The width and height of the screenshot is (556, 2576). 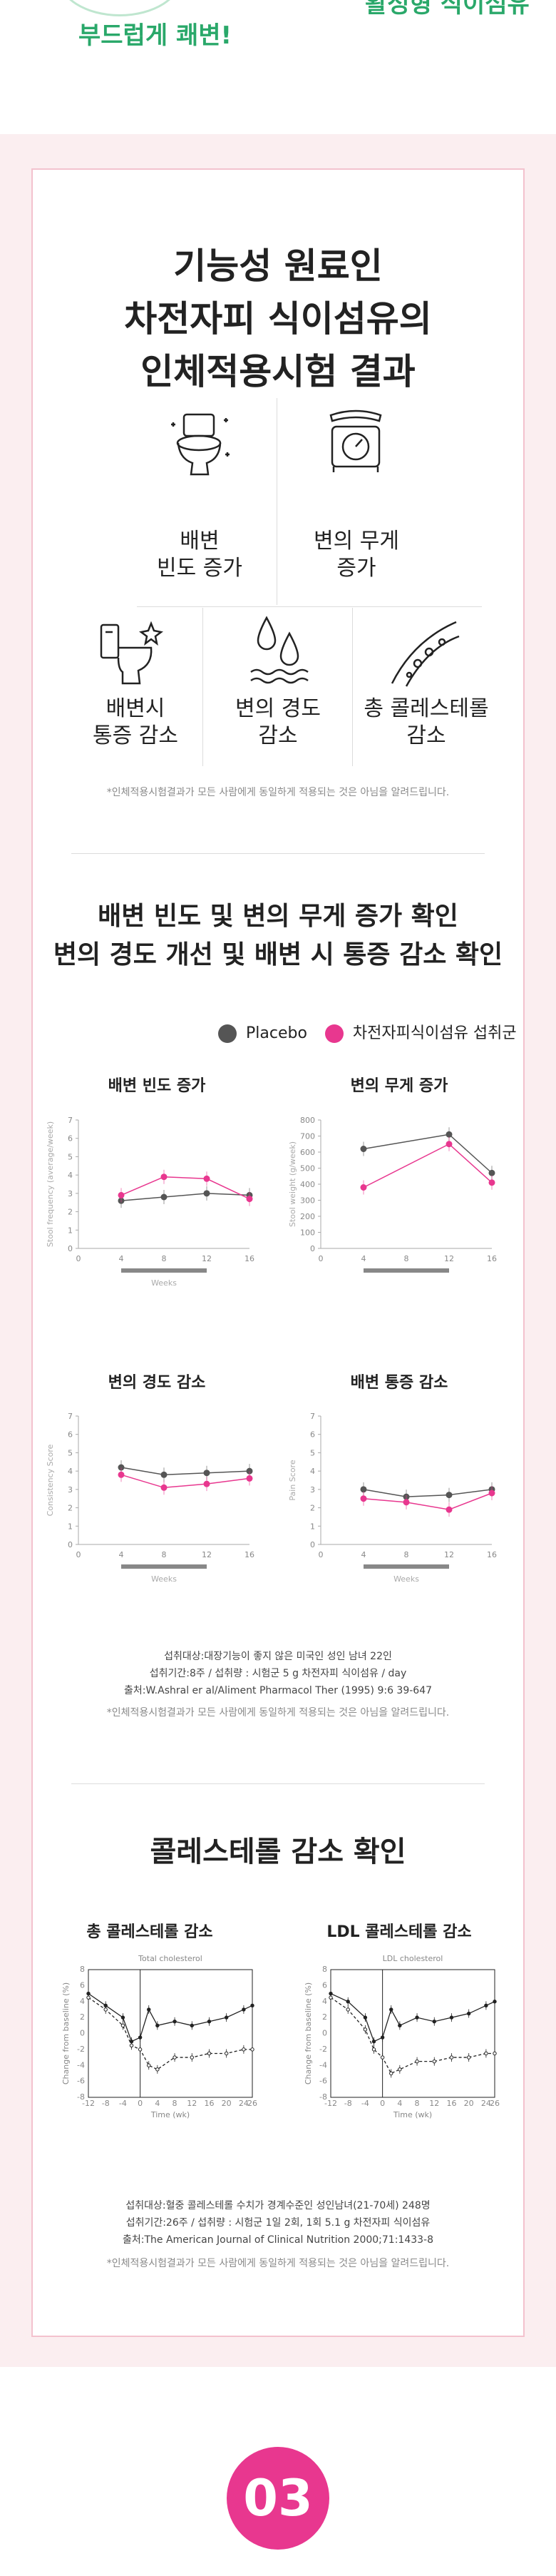 I want to click on y-tick-label: 100, so click(x=307, y=1233).